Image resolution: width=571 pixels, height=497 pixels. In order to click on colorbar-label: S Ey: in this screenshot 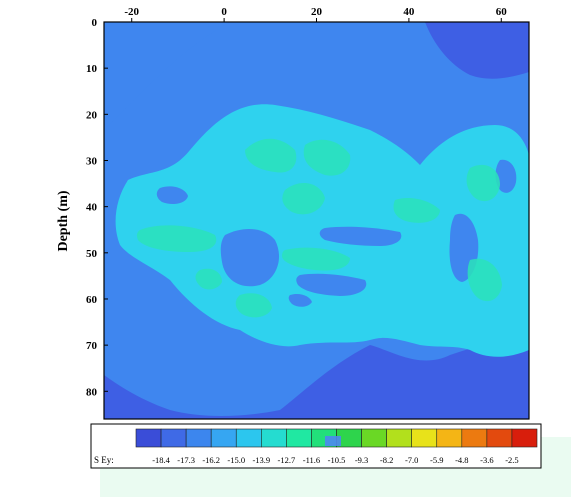, I will do `click(104, 460)`.